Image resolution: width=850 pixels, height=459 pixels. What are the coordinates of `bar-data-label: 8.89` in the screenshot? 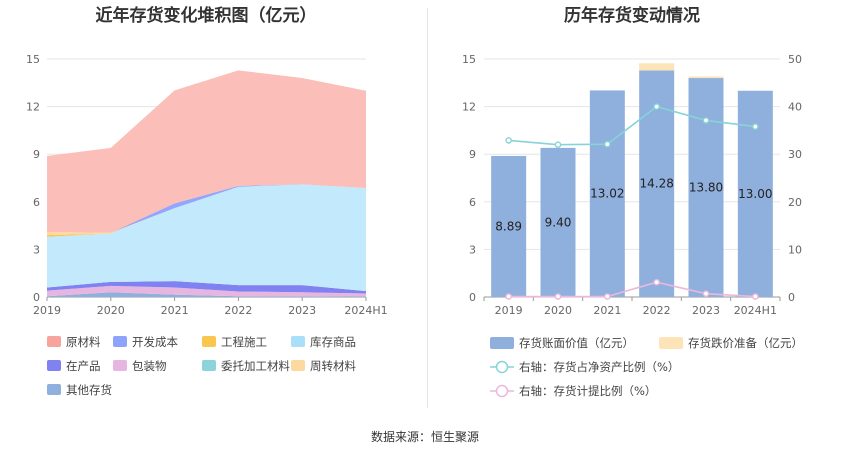 It's located at (508, 226).